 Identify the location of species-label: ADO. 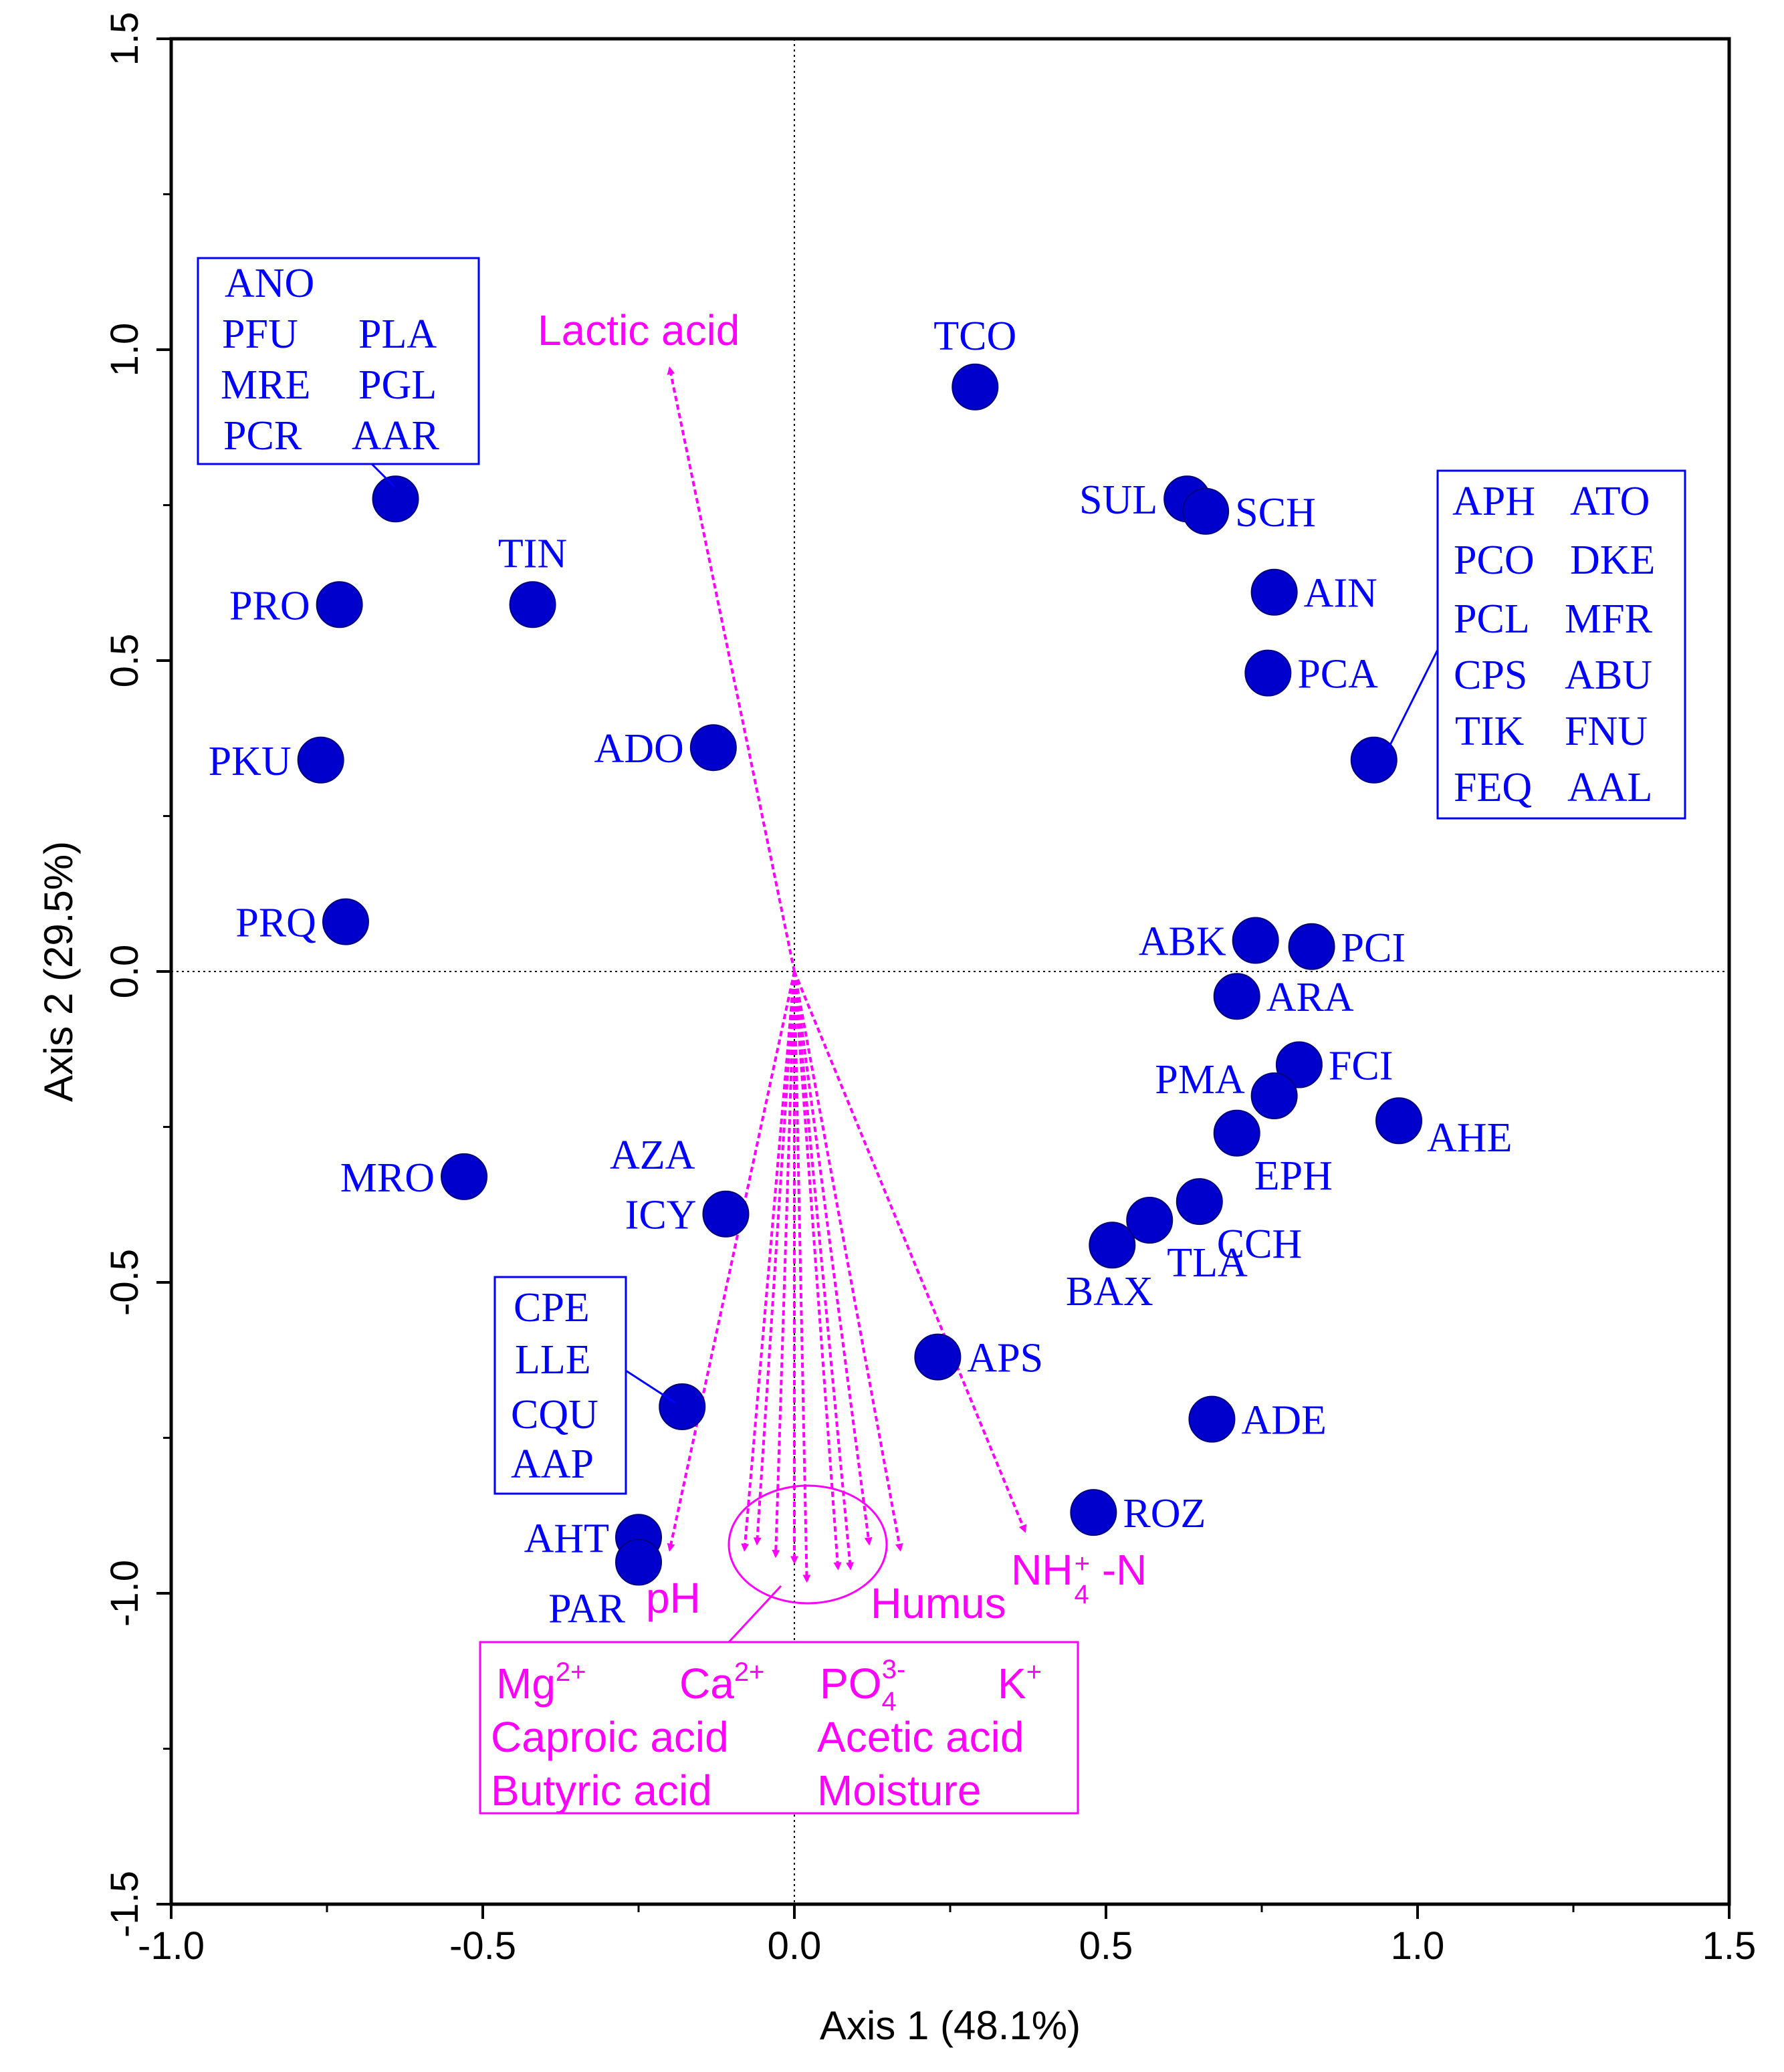
(639, 749).